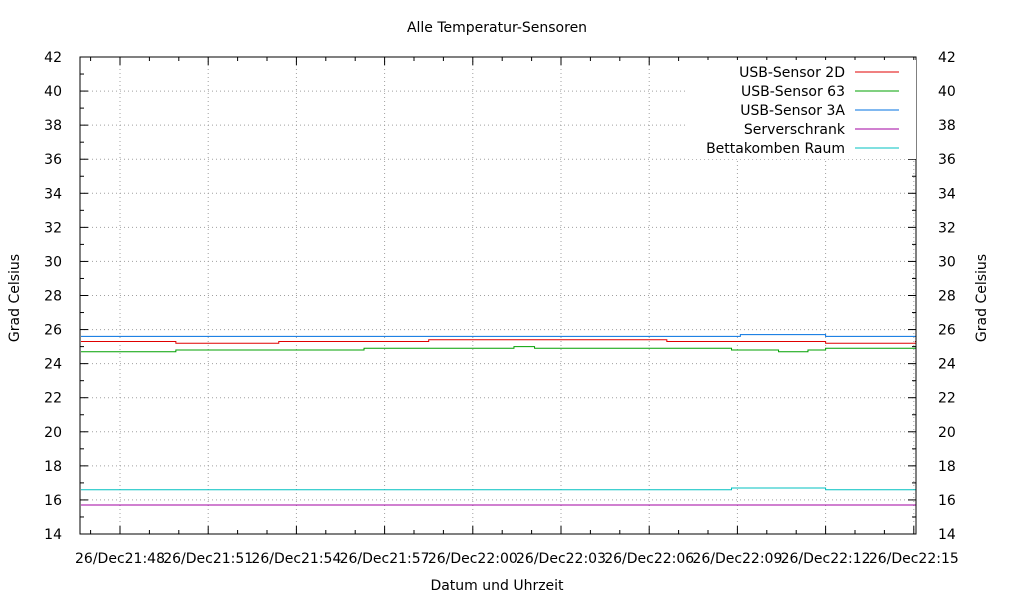 The height and width of the screenshot is (600, 1024). I want to click on y-tick-label-left: 42, so click(53, 58).